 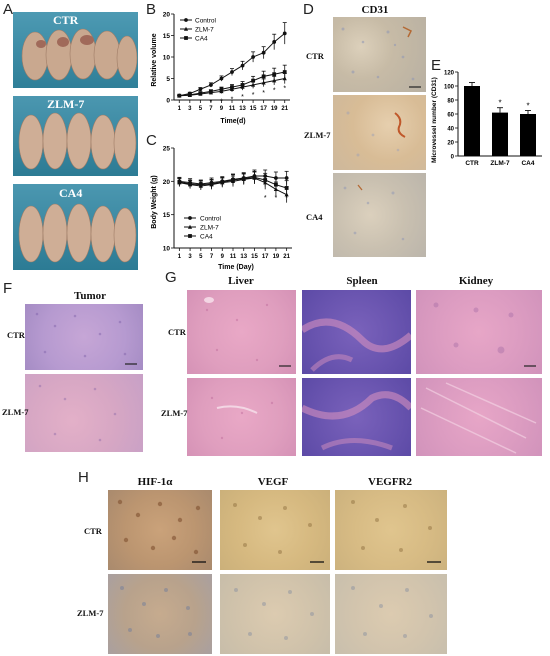 What do you see at coordinates (90, 613) in the screenshot?
I see `h-row-zlm7: ZLM-7` at bounding box center [90, 613].